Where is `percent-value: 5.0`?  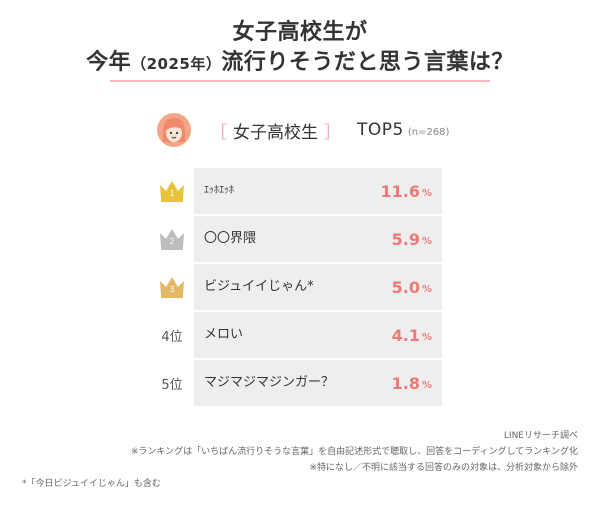 percent-value: 5.0 is located at coordinates (405, 287).